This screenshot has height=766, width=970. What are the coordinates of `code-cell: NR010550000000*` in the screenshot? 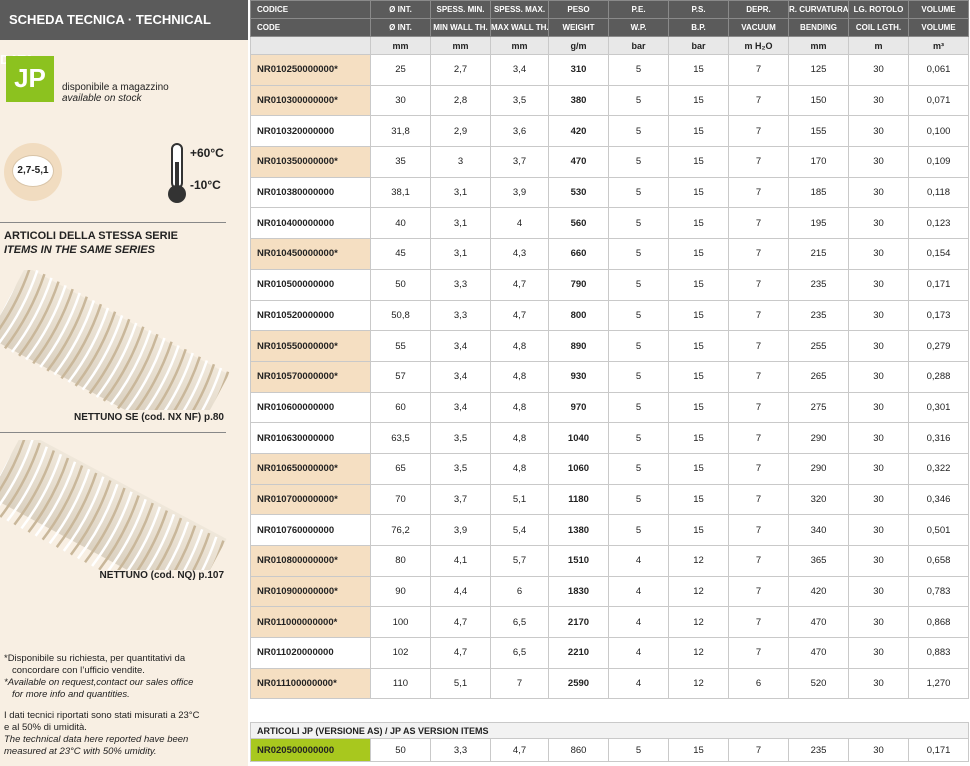 It's located at (310, 346).